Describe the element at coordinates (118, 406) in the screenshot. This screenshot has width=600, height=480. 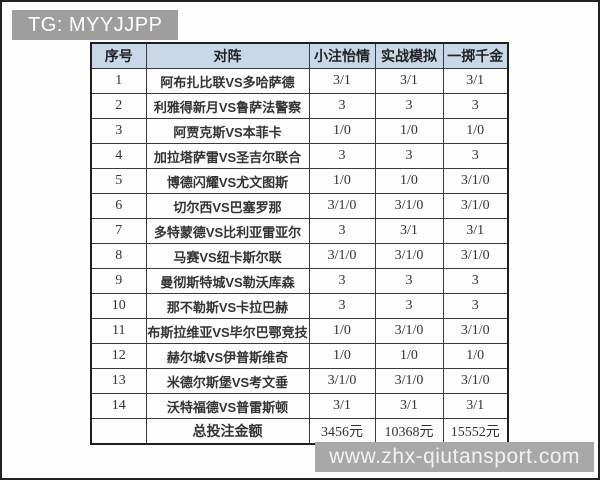
I see `row-no: 14` at that location.